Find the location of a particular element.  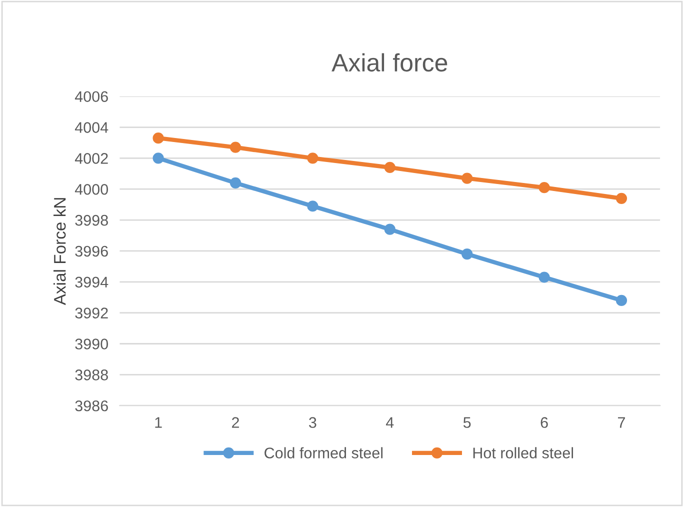

y-tick-label: 3994 is located at coordinates (91, 282).